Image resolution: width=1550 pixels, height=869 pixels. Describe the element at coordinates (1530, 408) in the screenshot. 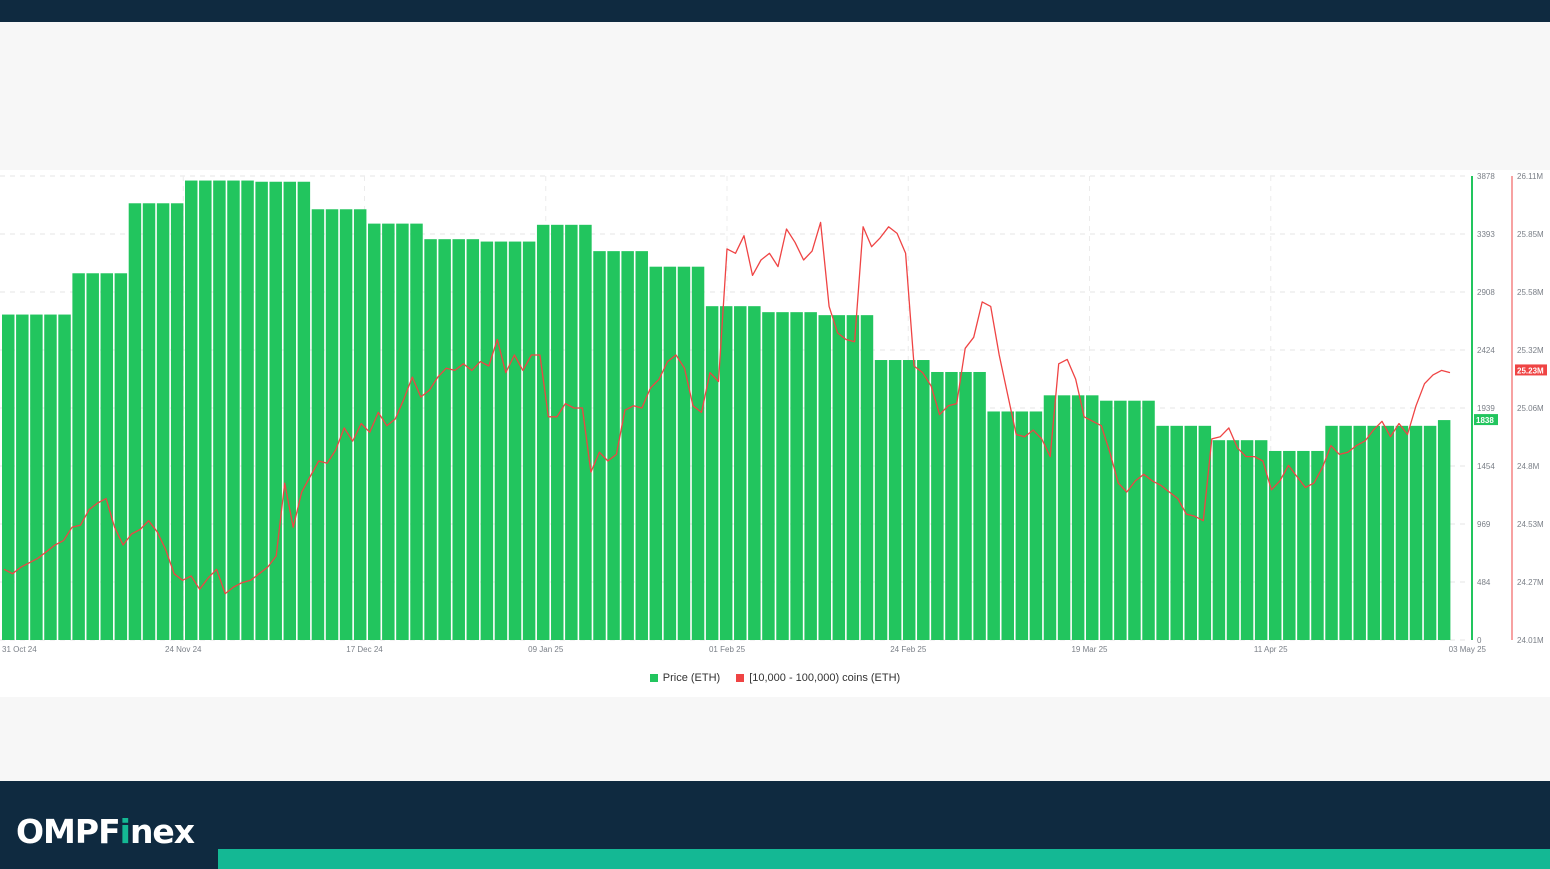

I see `y-right-tick-label: 25.06M` at that location.